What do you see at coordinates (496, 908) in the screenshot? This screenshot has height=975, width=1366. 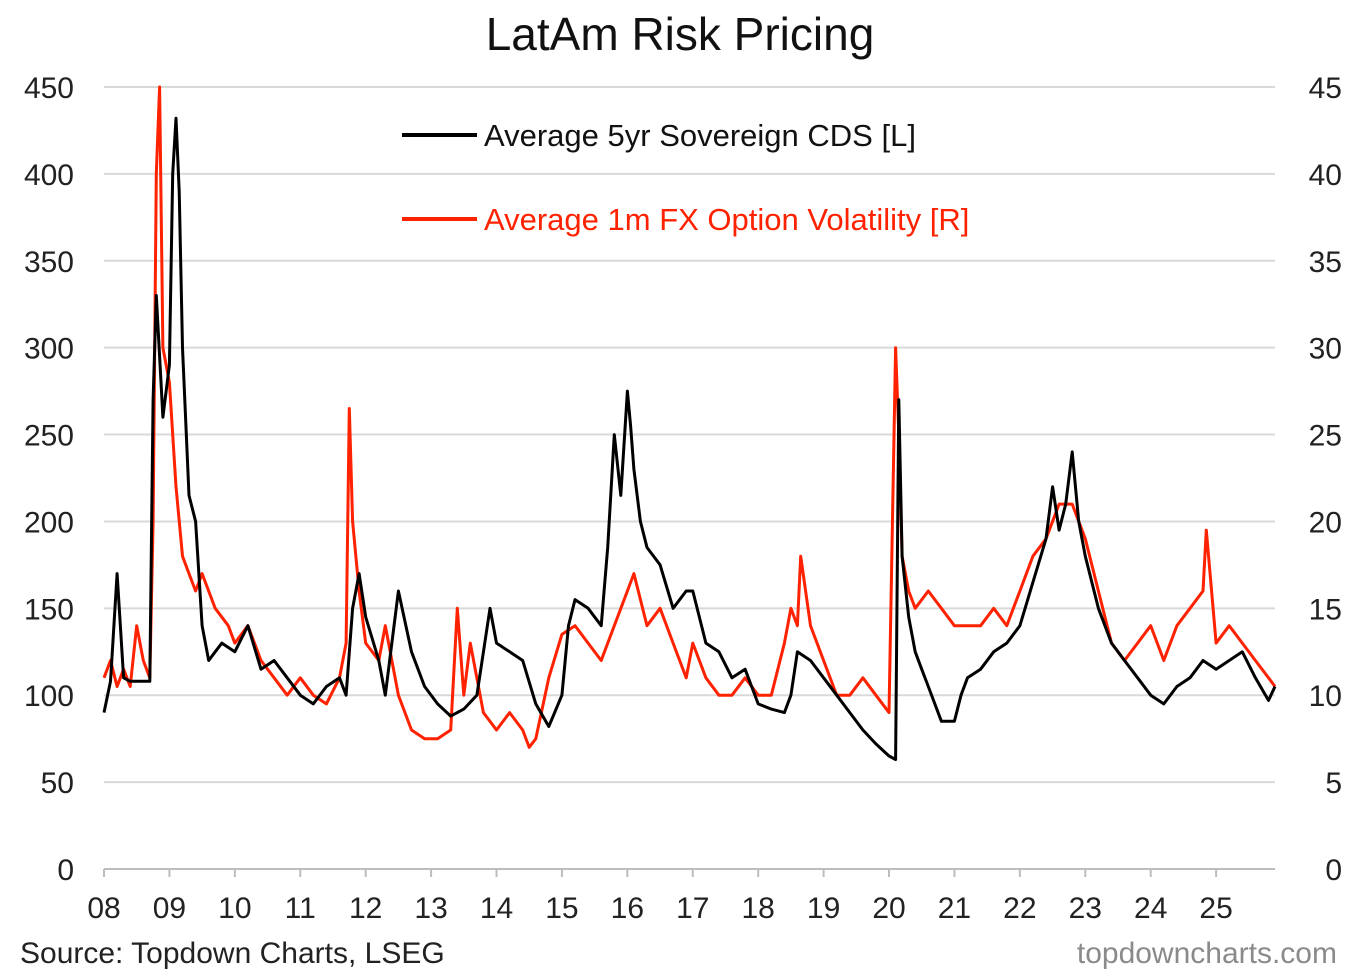 I see `x-tick-label: 14` at bounding box center [496, 908].